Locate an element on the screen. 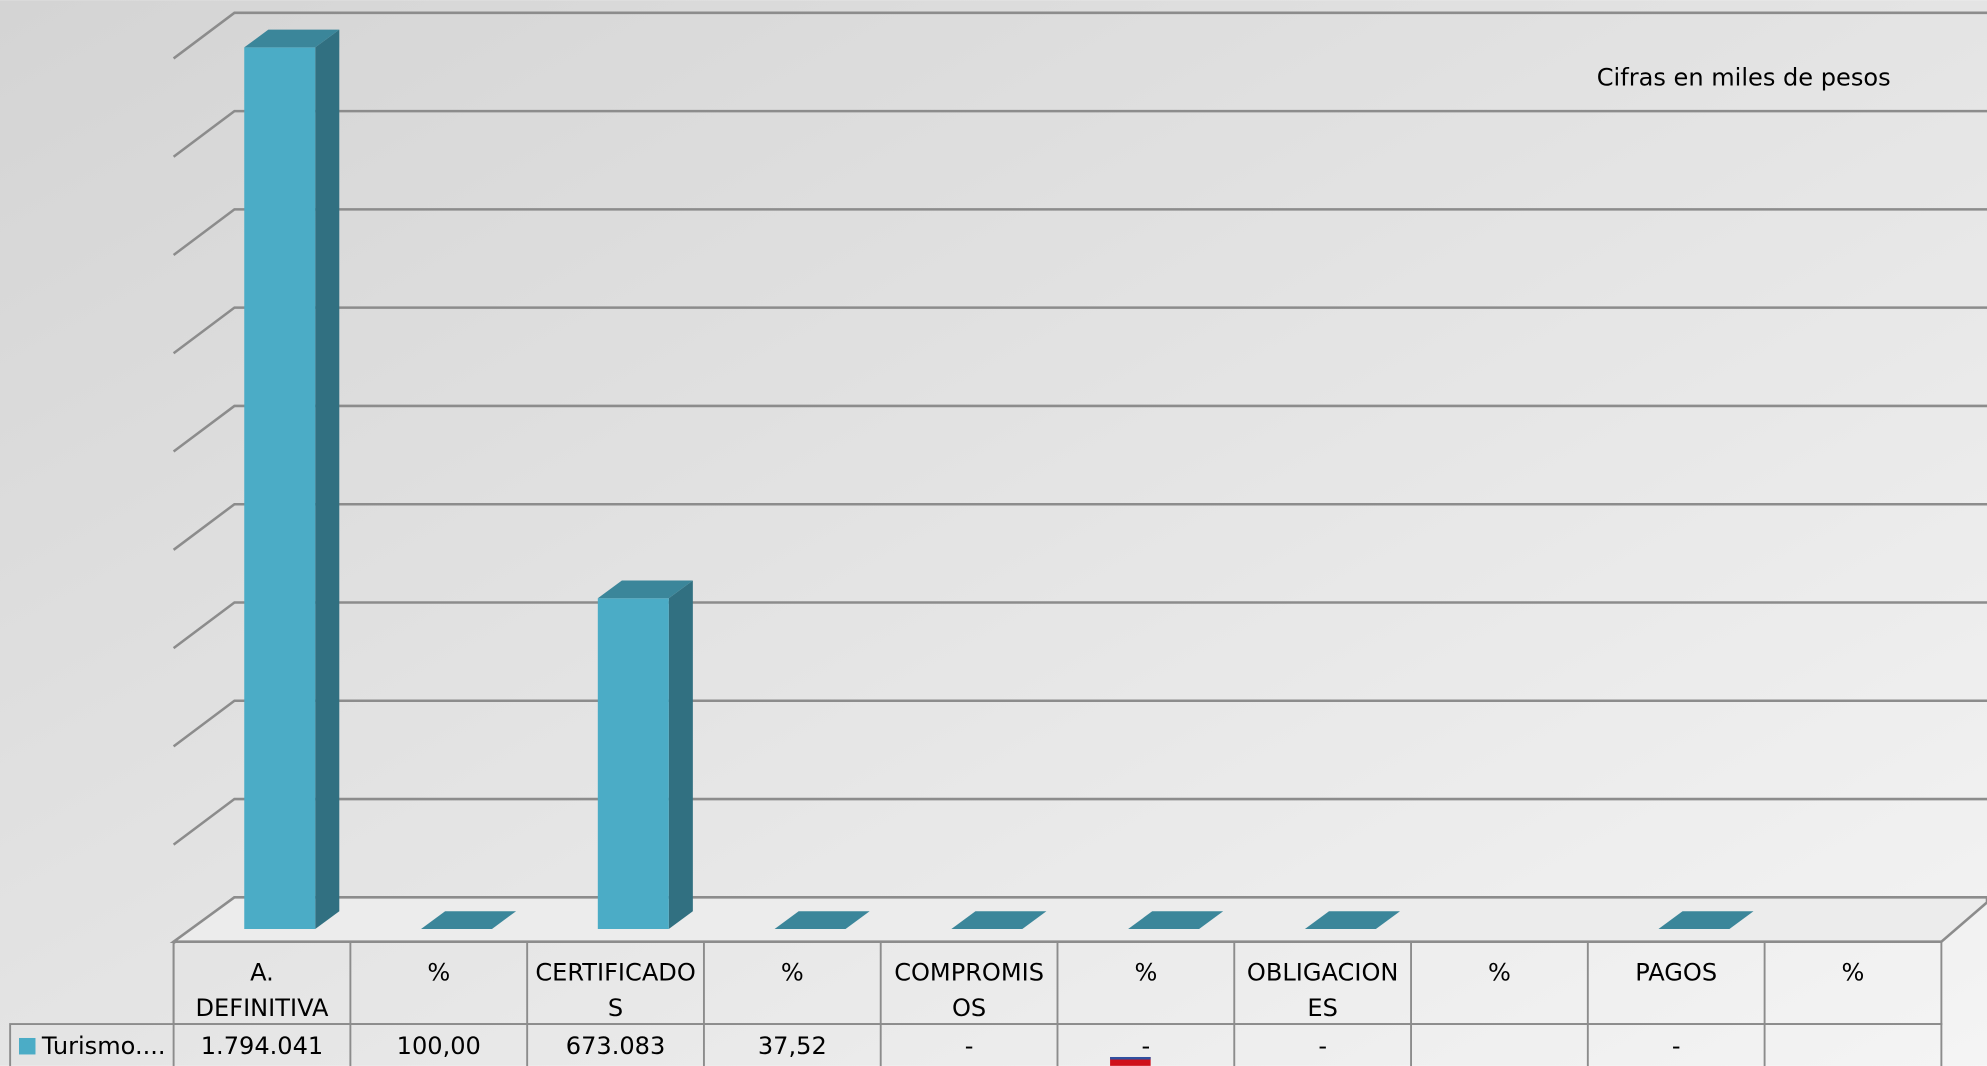 This screenshot has width=1987, height=1066. column-header: OBLIGACION ES is located at coordinates (1322, 989).